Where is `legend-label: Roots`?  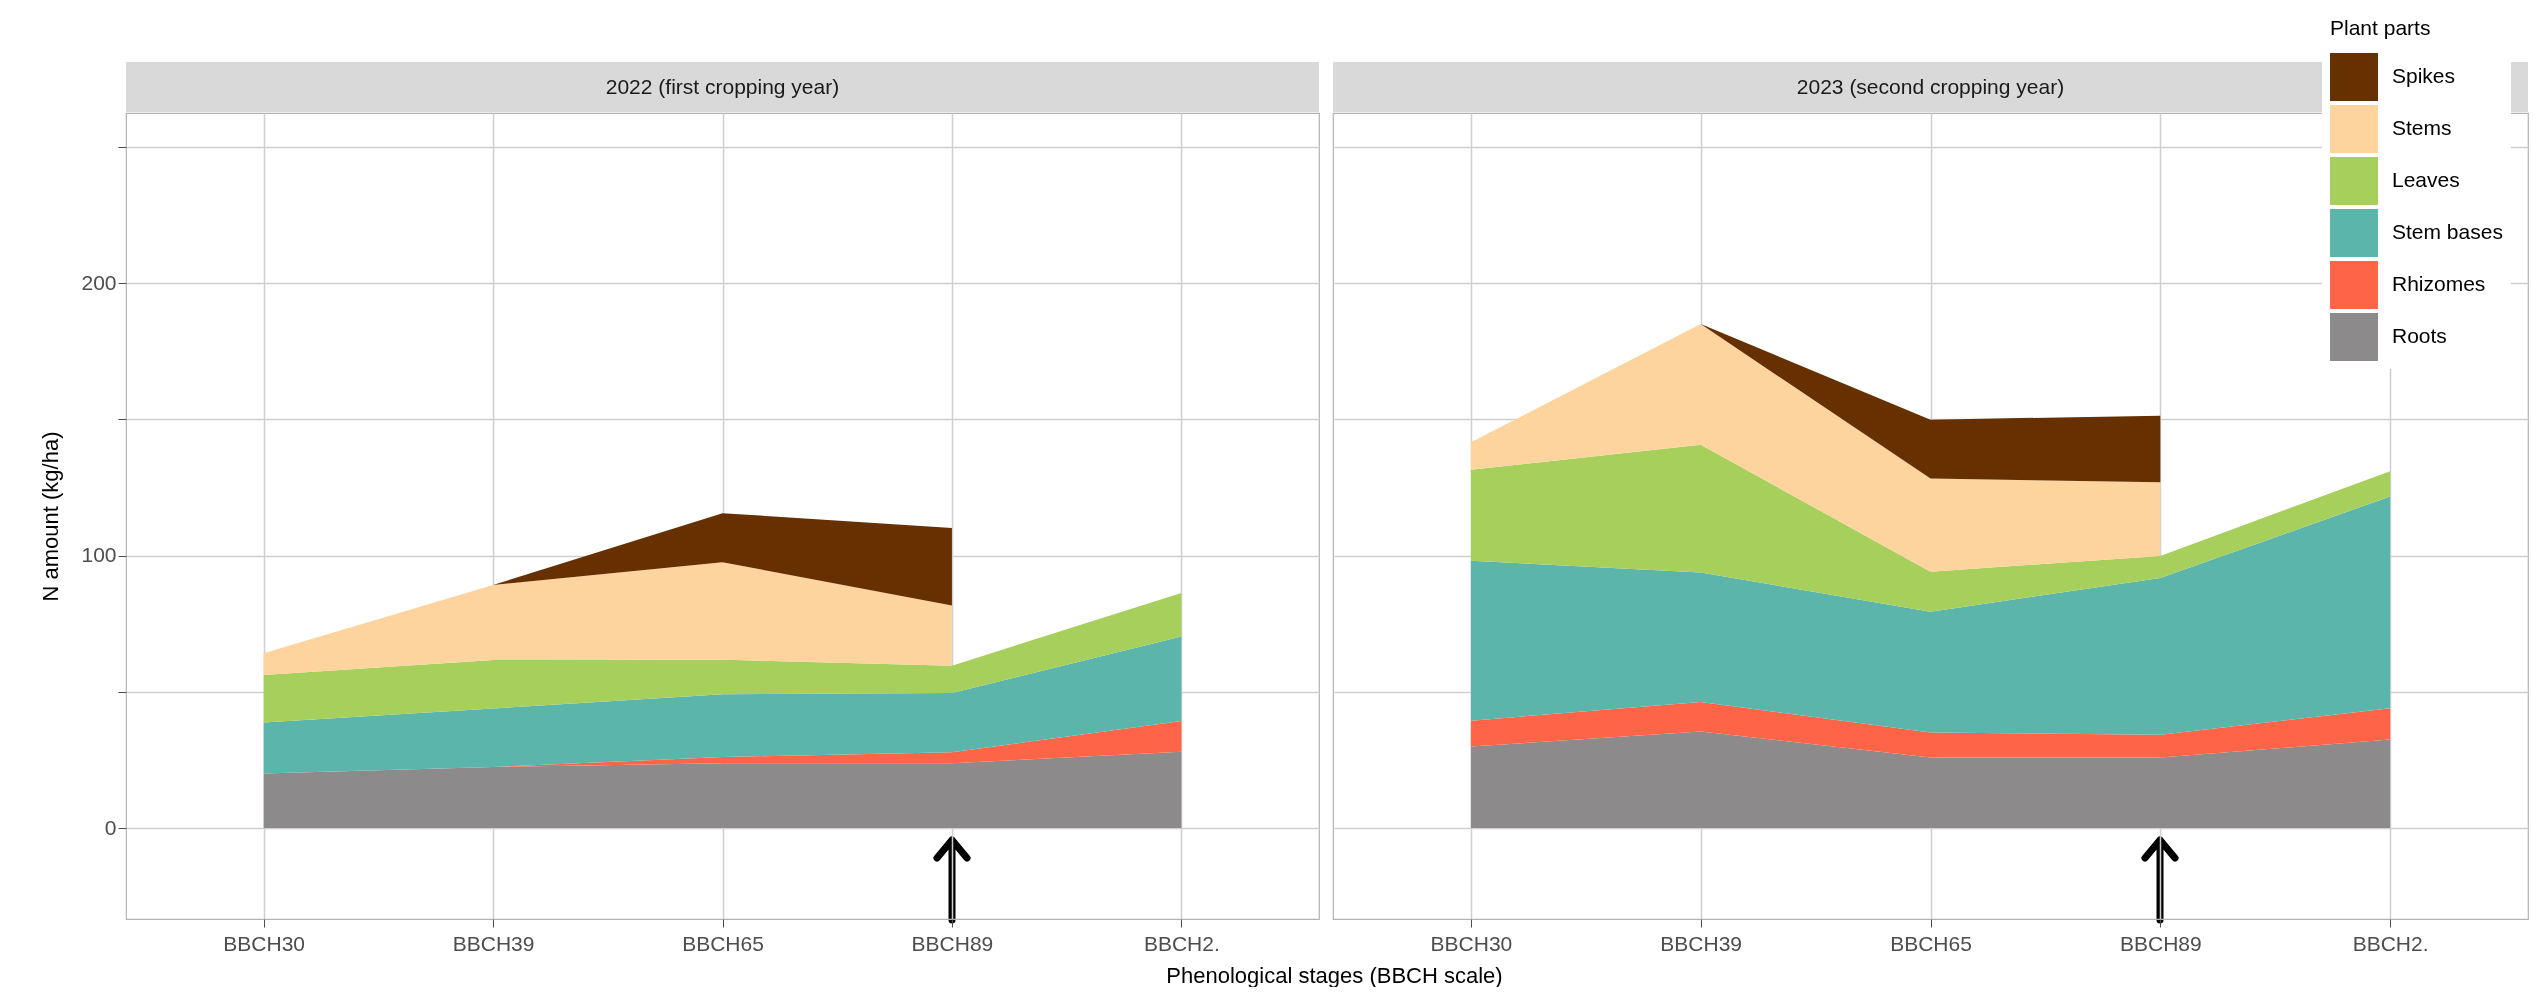 legend-label: Roots is located at coordinates (2419, 335).